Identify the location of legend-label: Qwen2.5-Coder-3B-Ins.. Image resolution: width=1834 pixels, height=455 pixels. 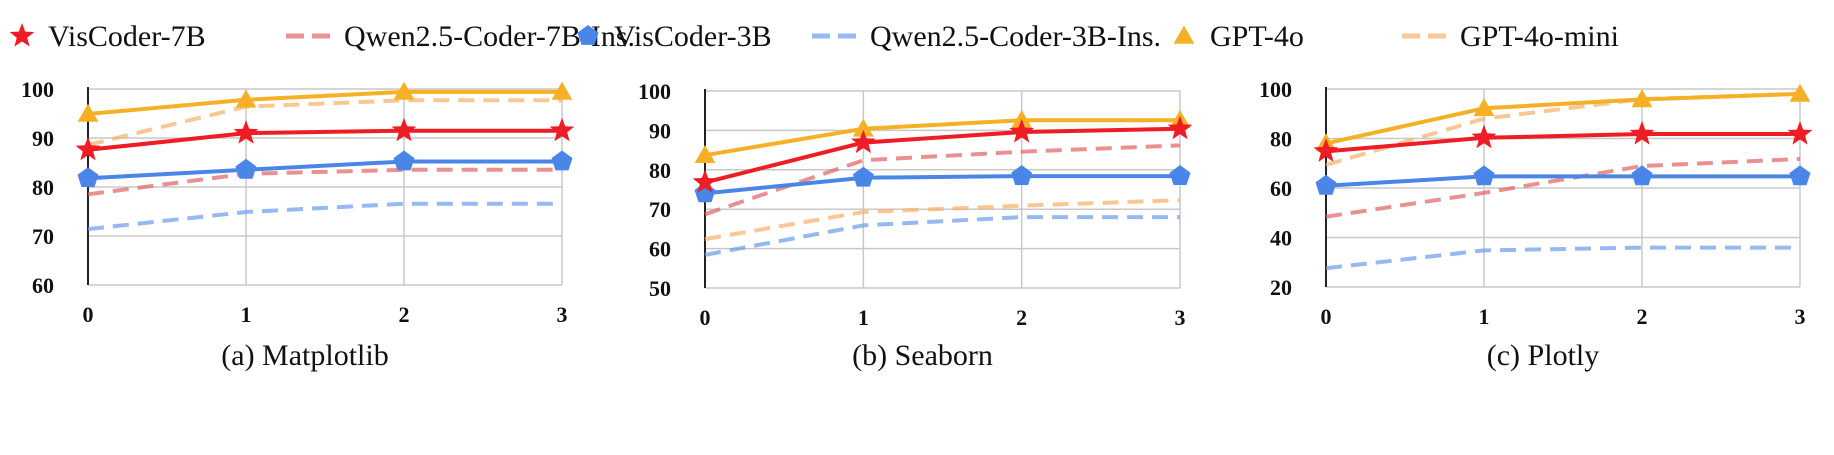
(1015, 36).